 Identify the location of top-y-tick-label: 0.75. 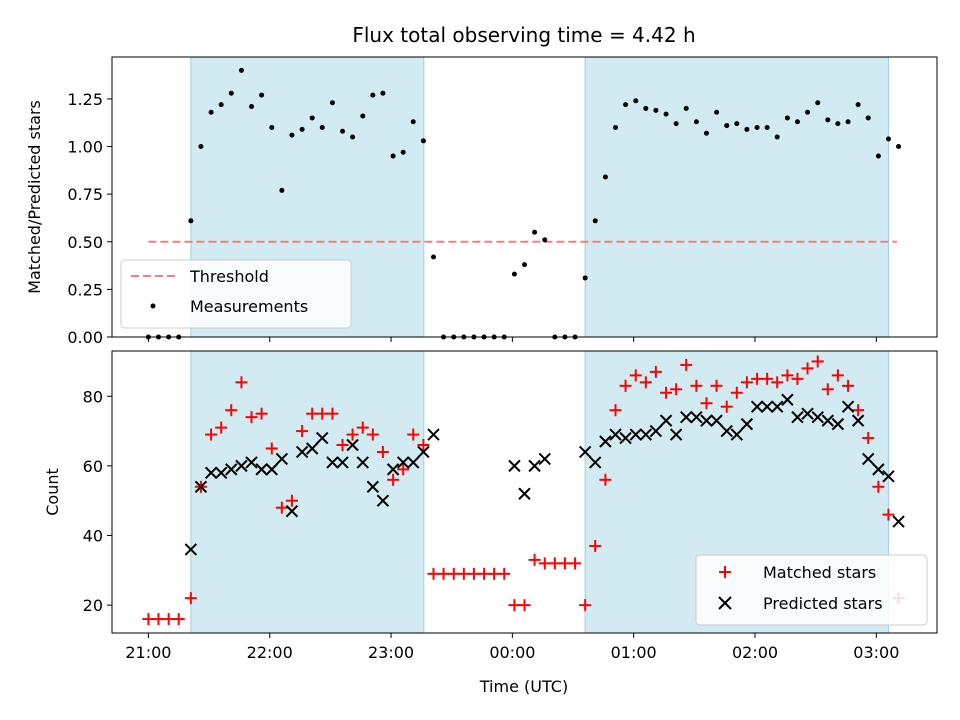
(85, 194).